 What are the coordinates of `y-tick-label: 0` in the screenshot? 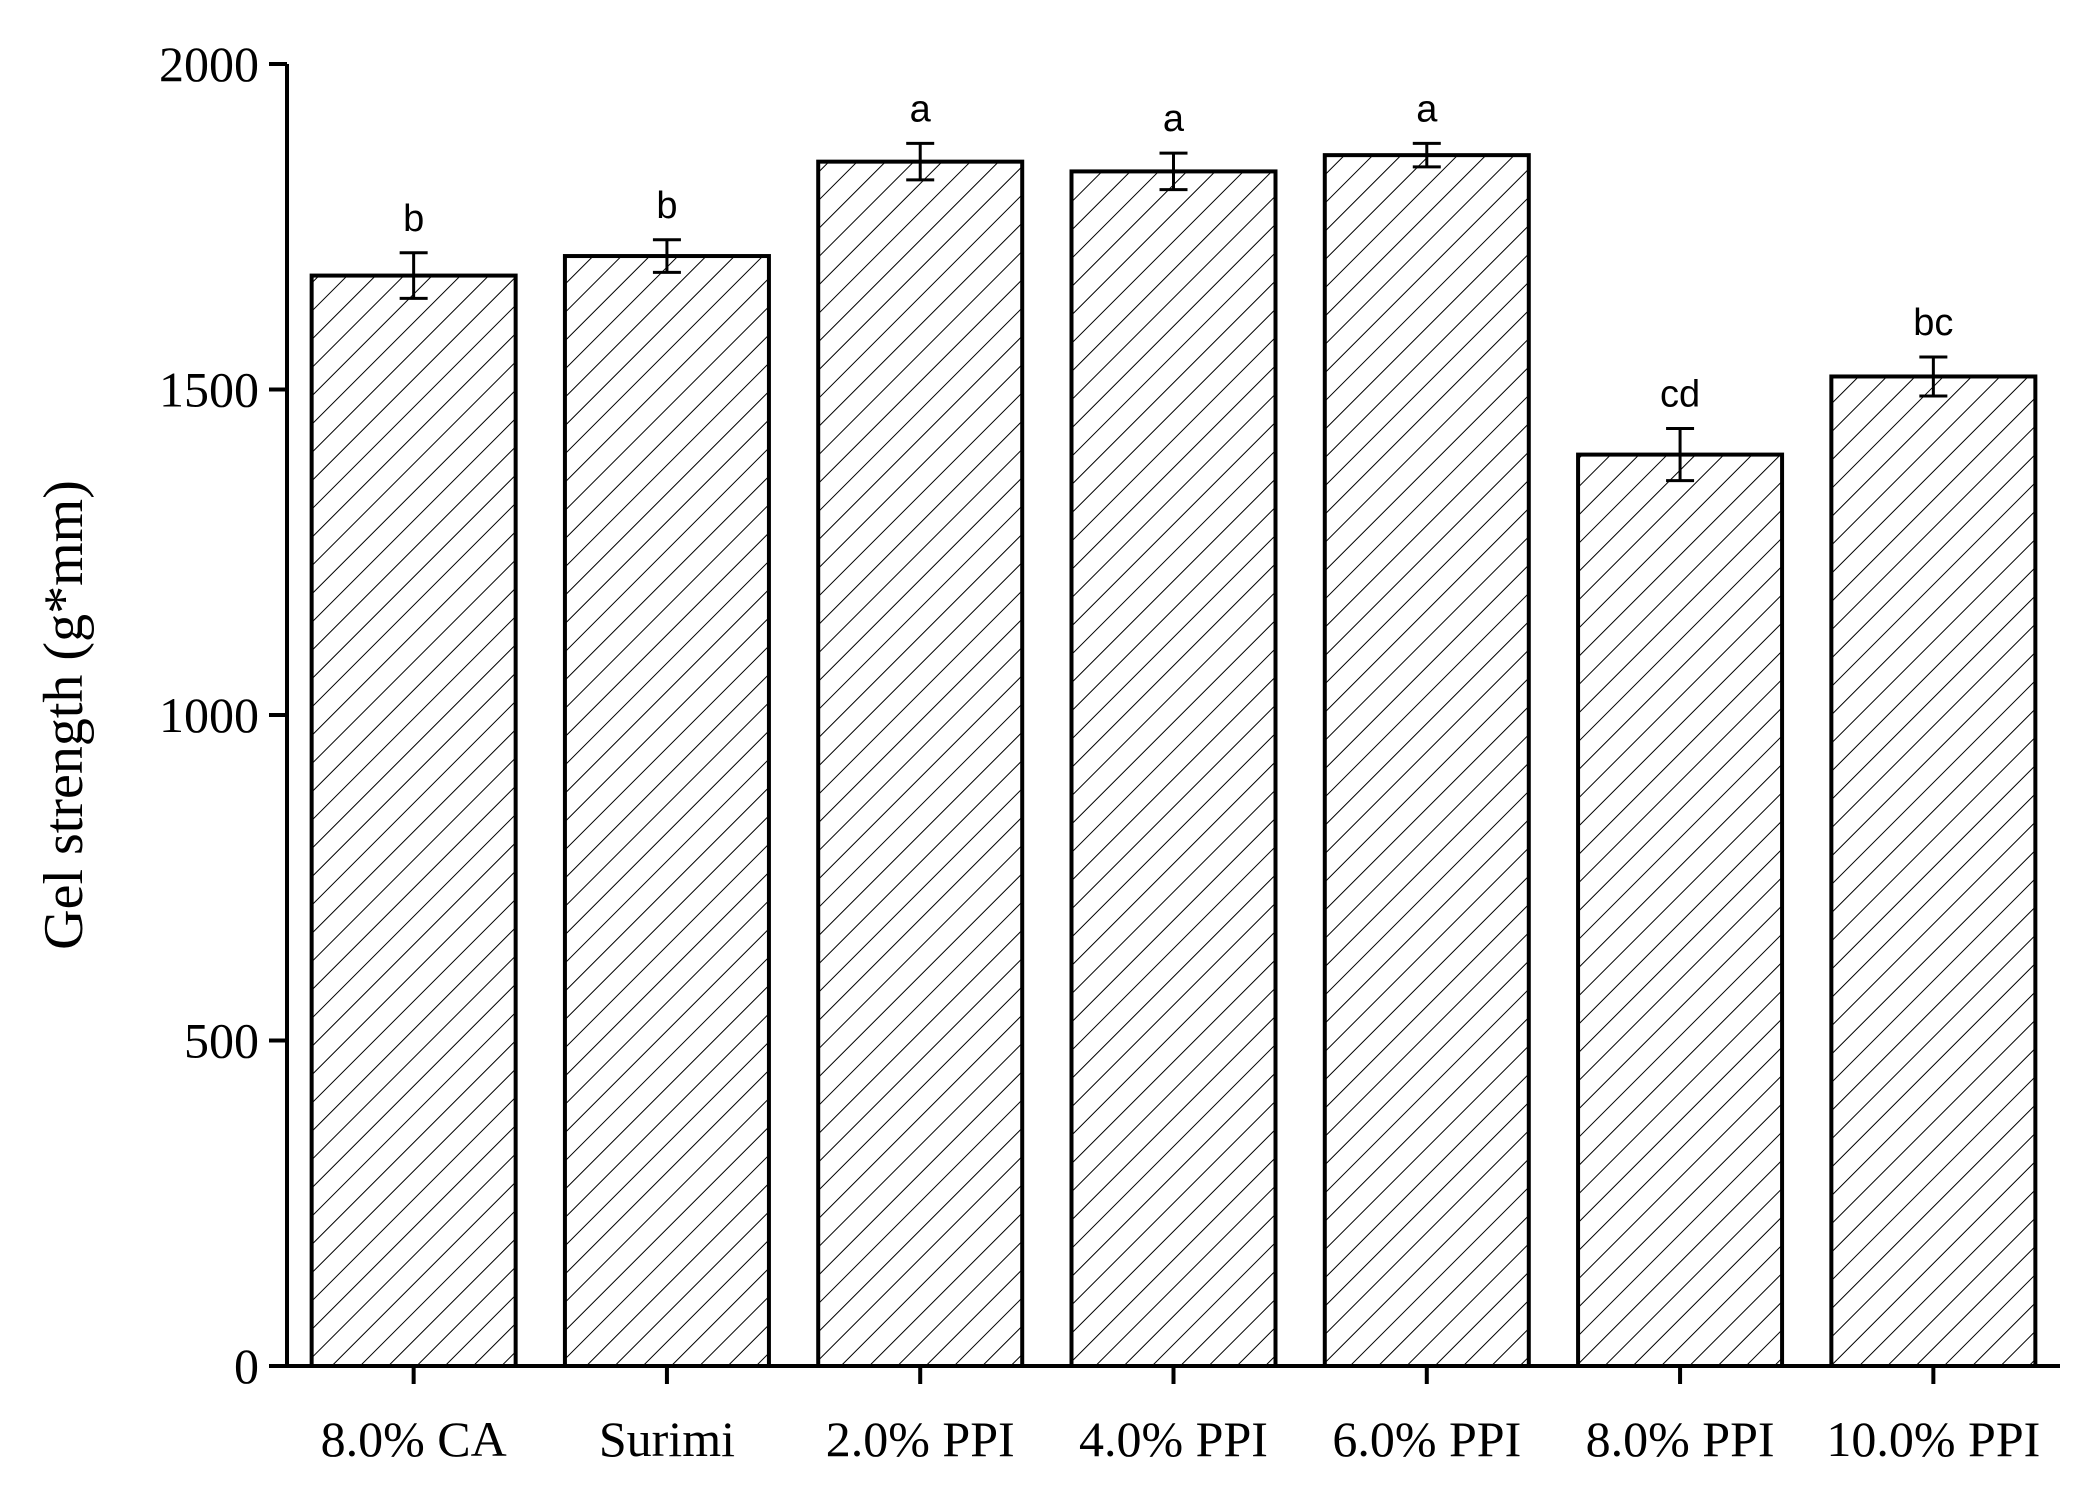 It's located at (246, 1366).